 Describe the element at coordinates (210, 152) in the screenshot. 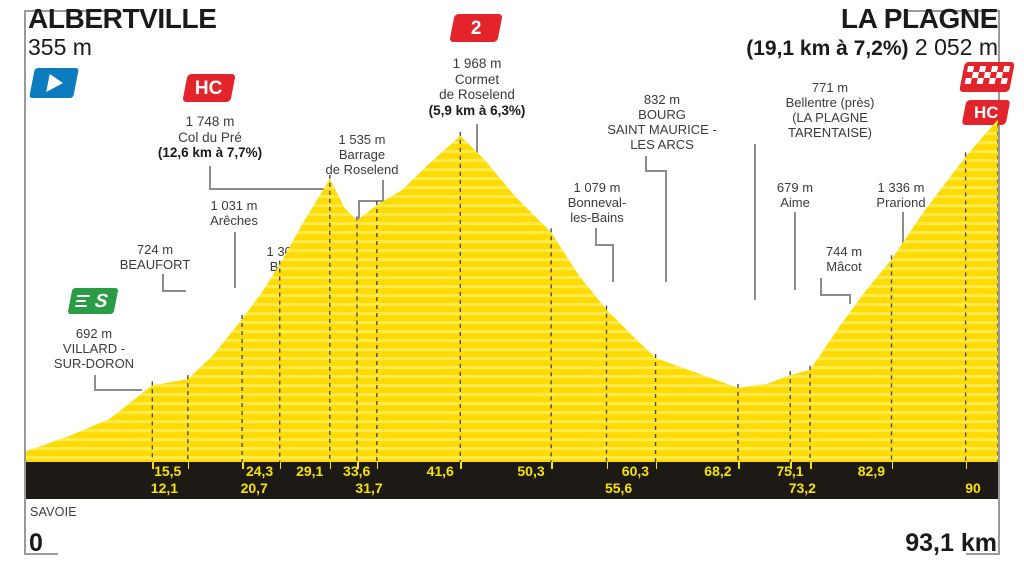

I see `col-du-pre-grade: (12,6 km à 7,7%)` at that location.